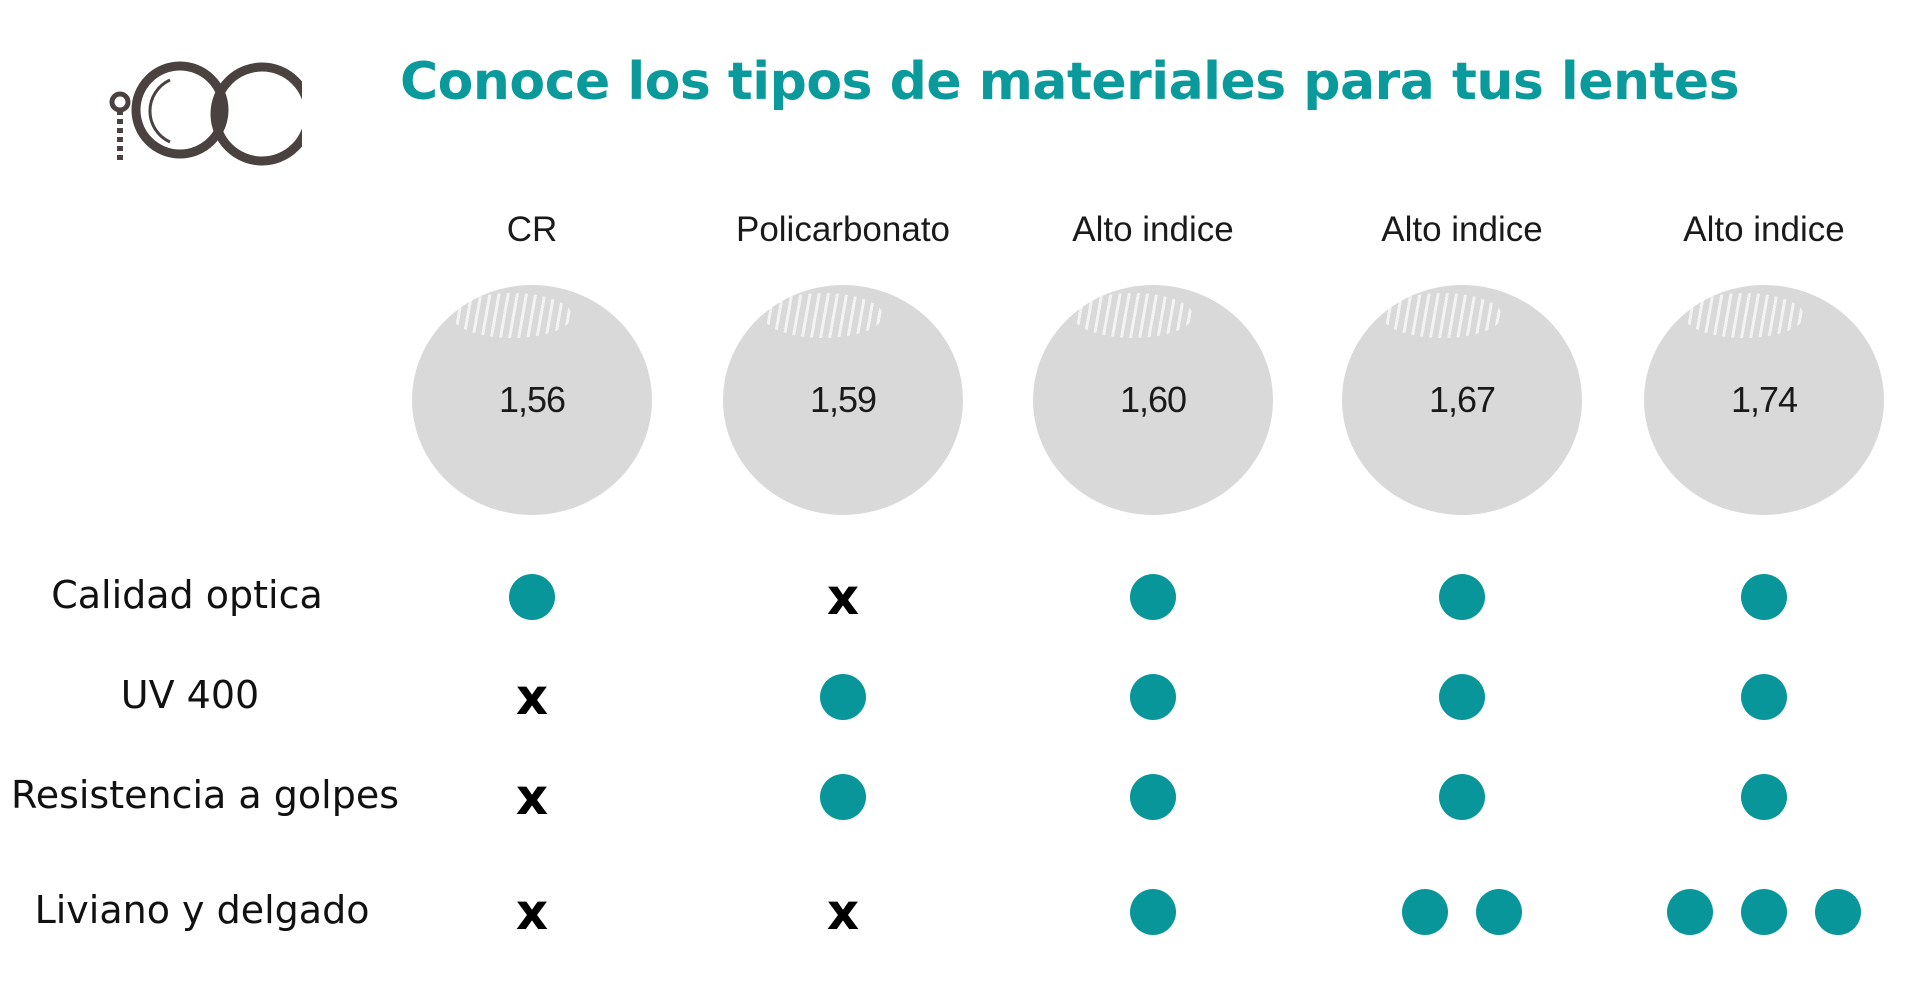 Image resolution: width=1920 pixels, height=1000 pixels. I want to click on property-label: Resistencia a golpes, so click(205, 795).